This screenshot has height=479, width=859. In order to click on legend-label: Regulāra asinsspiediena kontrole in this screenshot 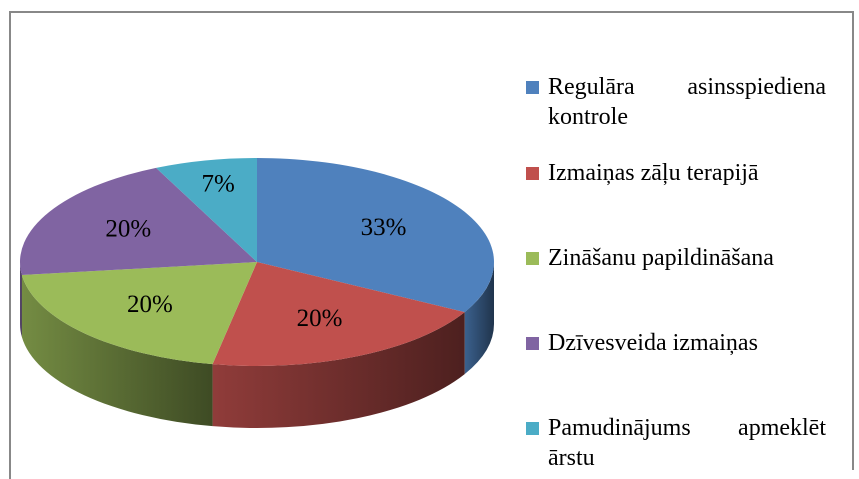, I will do `click(687, 102)`.